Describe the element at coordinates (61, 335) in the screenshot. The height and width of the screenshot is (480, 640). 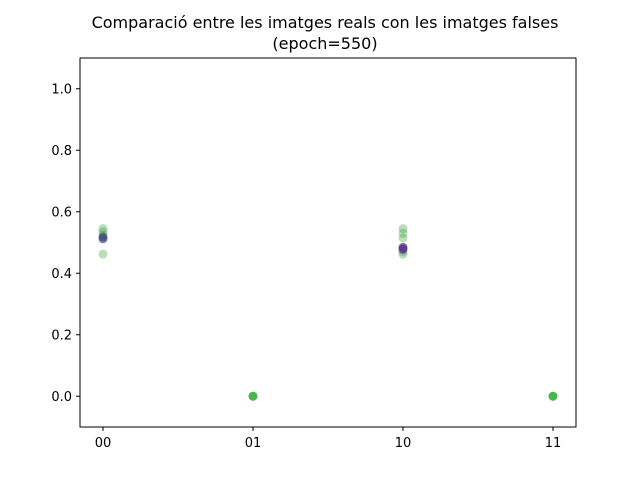
I see `y-tick-label: 0.2` at that location.